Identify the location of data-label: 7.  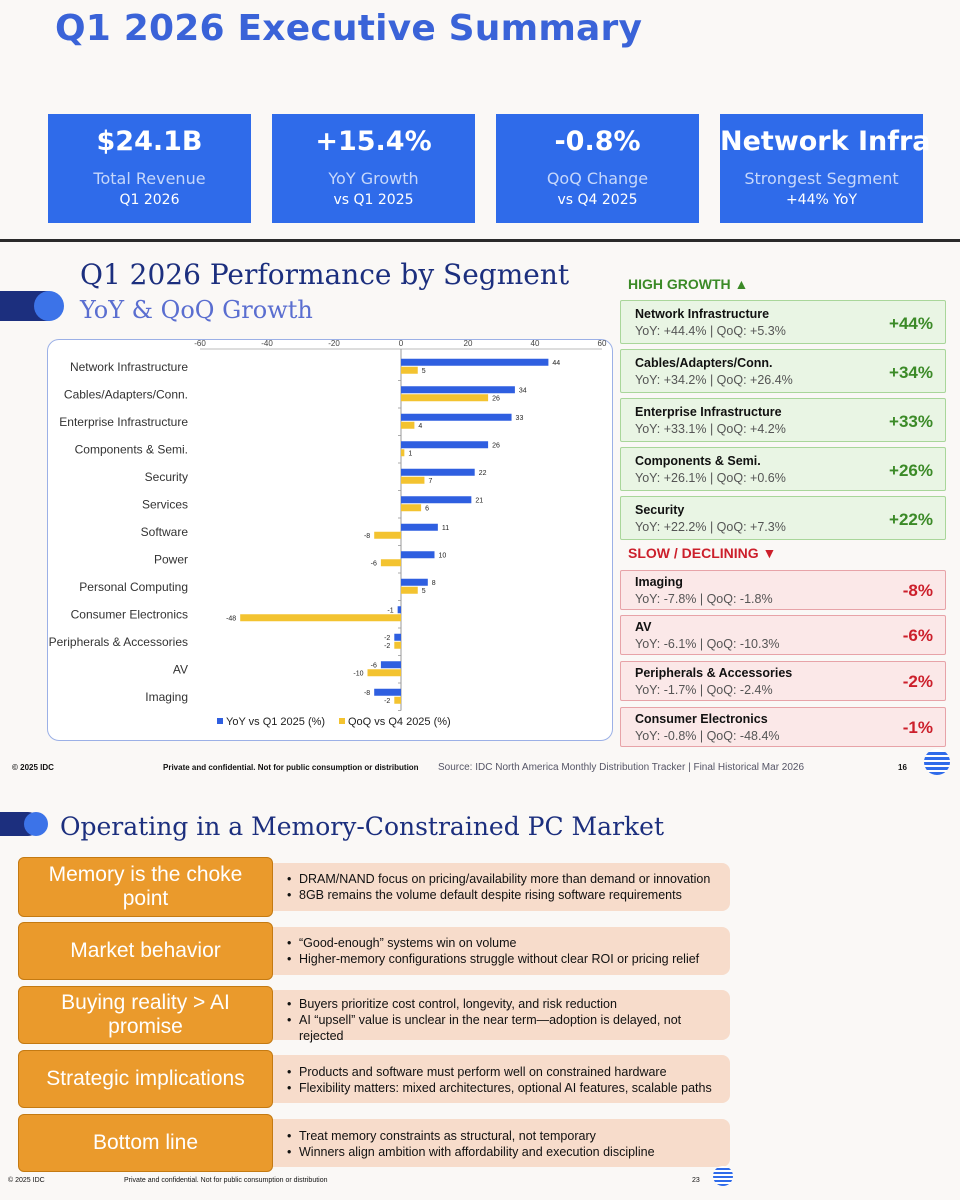
(430, 481).